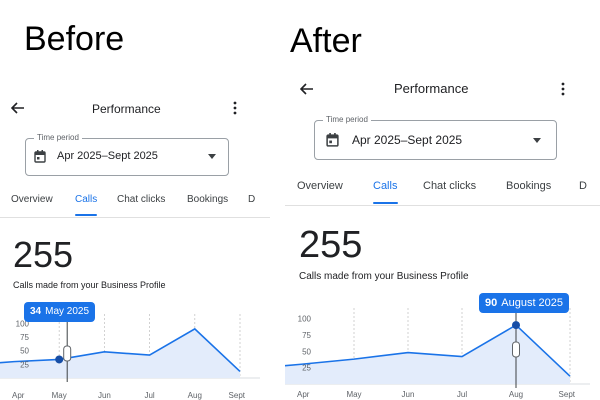  Describe the element at coordinates (491, 303) in the screenshot. I see `tooltip-value: 90` at that location.